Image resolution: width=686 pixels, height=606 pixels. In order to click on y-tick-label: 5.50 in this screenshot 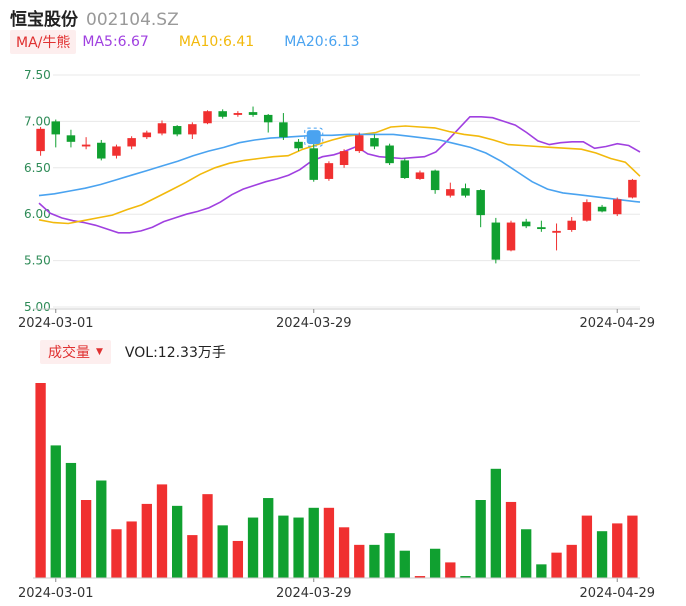, I will do `click(37, 261)`.